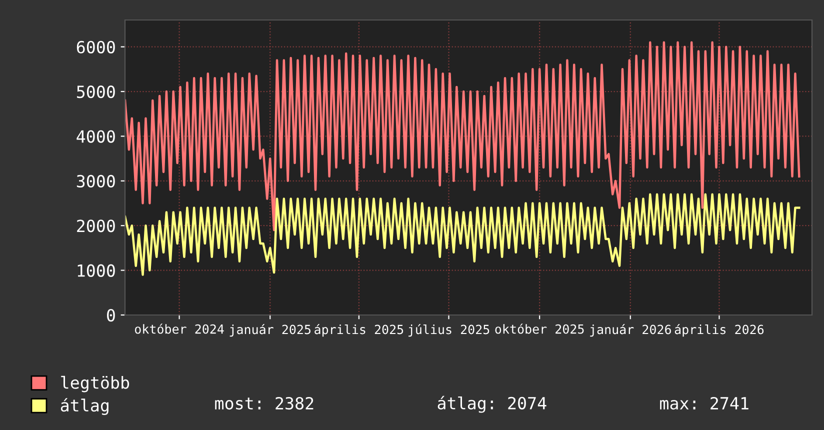 The width and height of the screenshot is (824, 430). Describe the element at coordinates (449, 330) in the screenshot. I see `x-tick-label: július 2025` at that location.